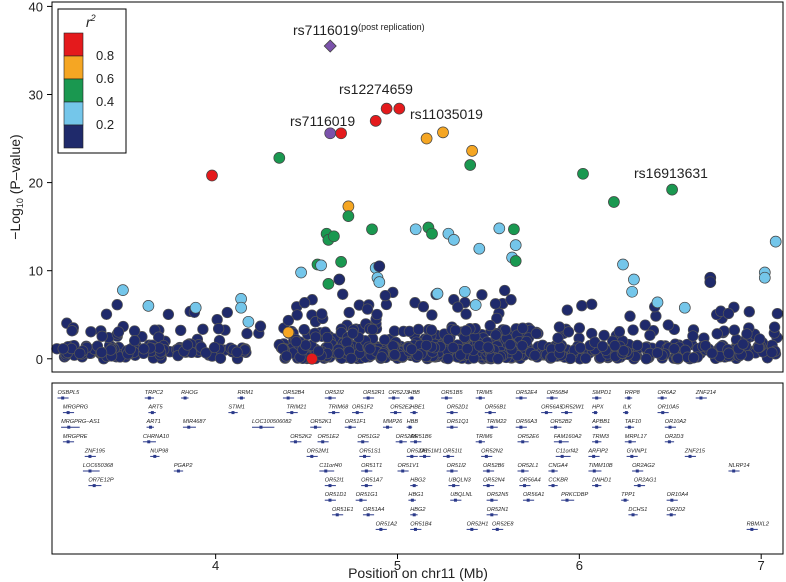  What do you see at coordinates (568, 437) in the screenshot?
I see `gene-label: FAM160A2` at bounding box center [568, 437].